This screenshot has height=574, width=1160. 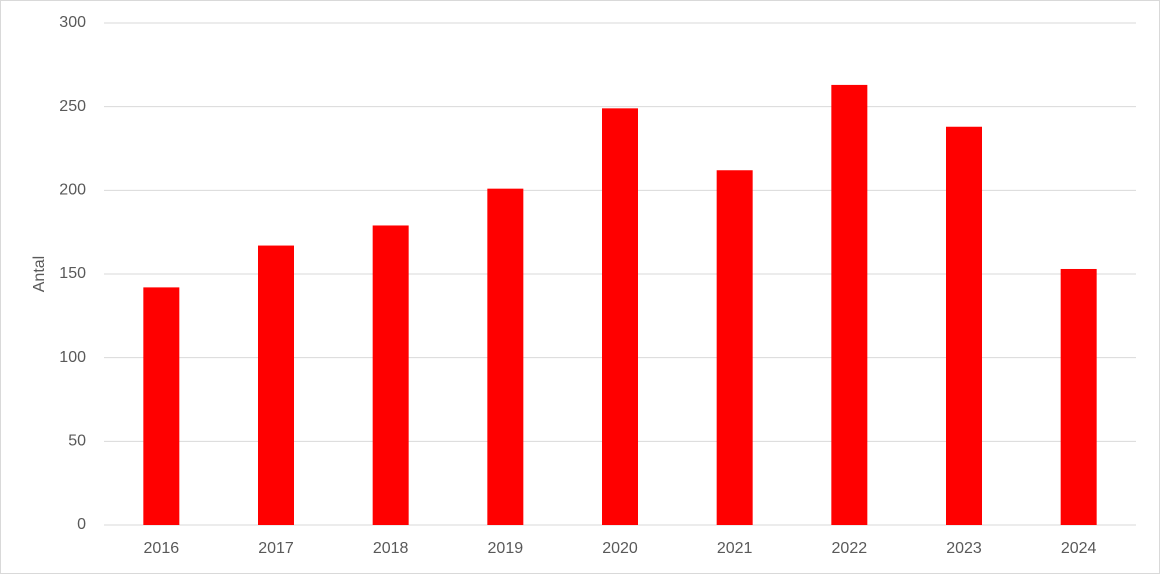 What do you see at coordinates (850, 548) in the screenshot?
I see `x-tick-label: 2022` at bounding box center [850, 548].